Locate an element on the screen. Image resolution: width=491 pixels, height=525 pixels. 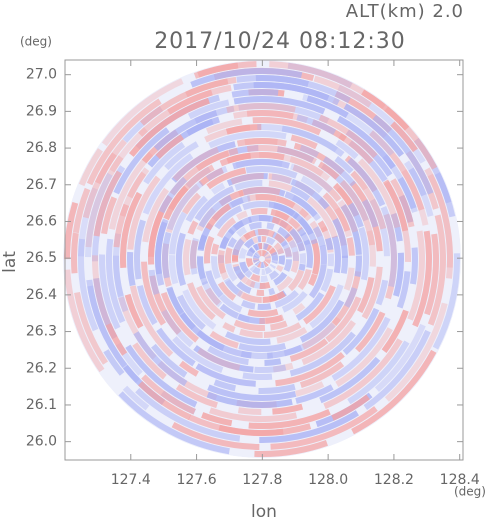
x-tick-label: 127.4 is located at coordinates (131, 480).